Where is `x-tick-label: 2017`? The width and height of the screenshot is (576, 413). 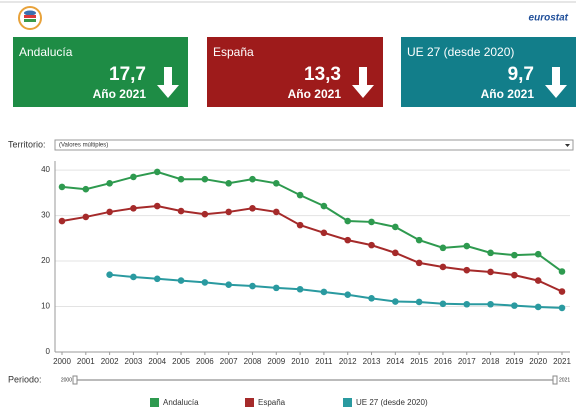
x-tick-label: 2017 is located at coordinates (467, 361).